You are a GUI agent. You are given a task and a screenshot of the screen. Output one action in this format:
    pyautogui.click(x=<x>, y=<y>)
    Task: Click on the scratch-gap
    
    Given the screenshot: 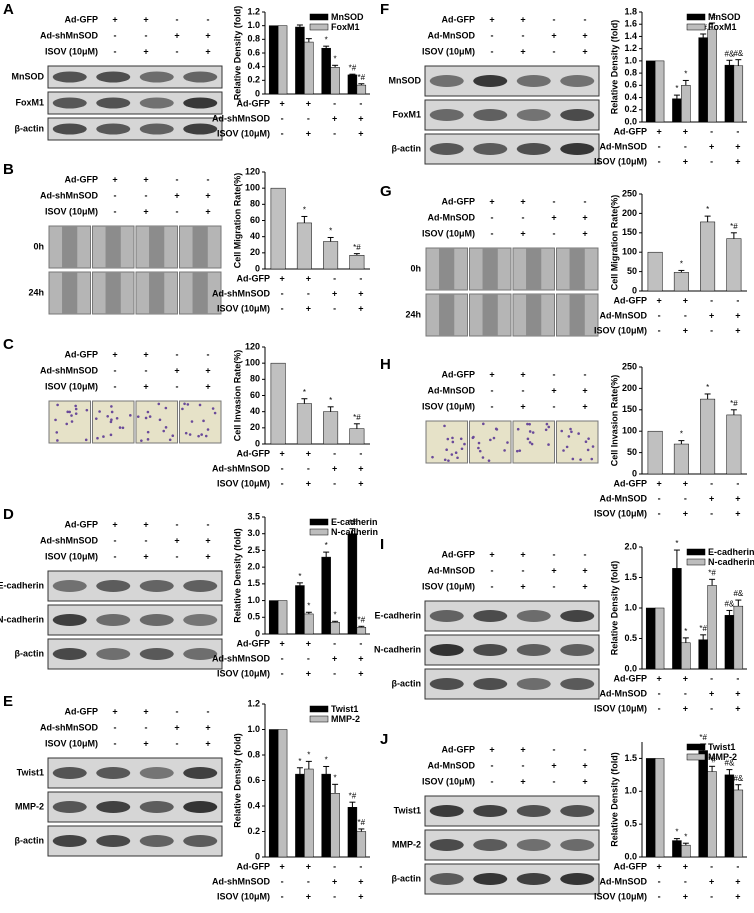 What is the action you would take?
    pyautogui.click(x=447, y=315)
    